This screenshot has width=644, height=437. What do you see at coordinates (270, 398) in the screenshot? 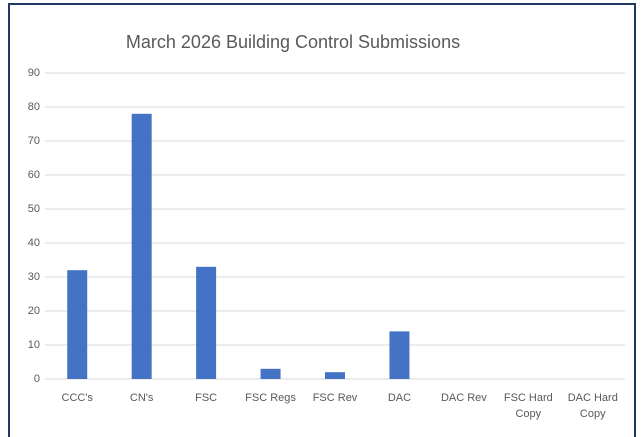
I see `x-tick-label: FSC Regs` at bounding box center [270, 398].